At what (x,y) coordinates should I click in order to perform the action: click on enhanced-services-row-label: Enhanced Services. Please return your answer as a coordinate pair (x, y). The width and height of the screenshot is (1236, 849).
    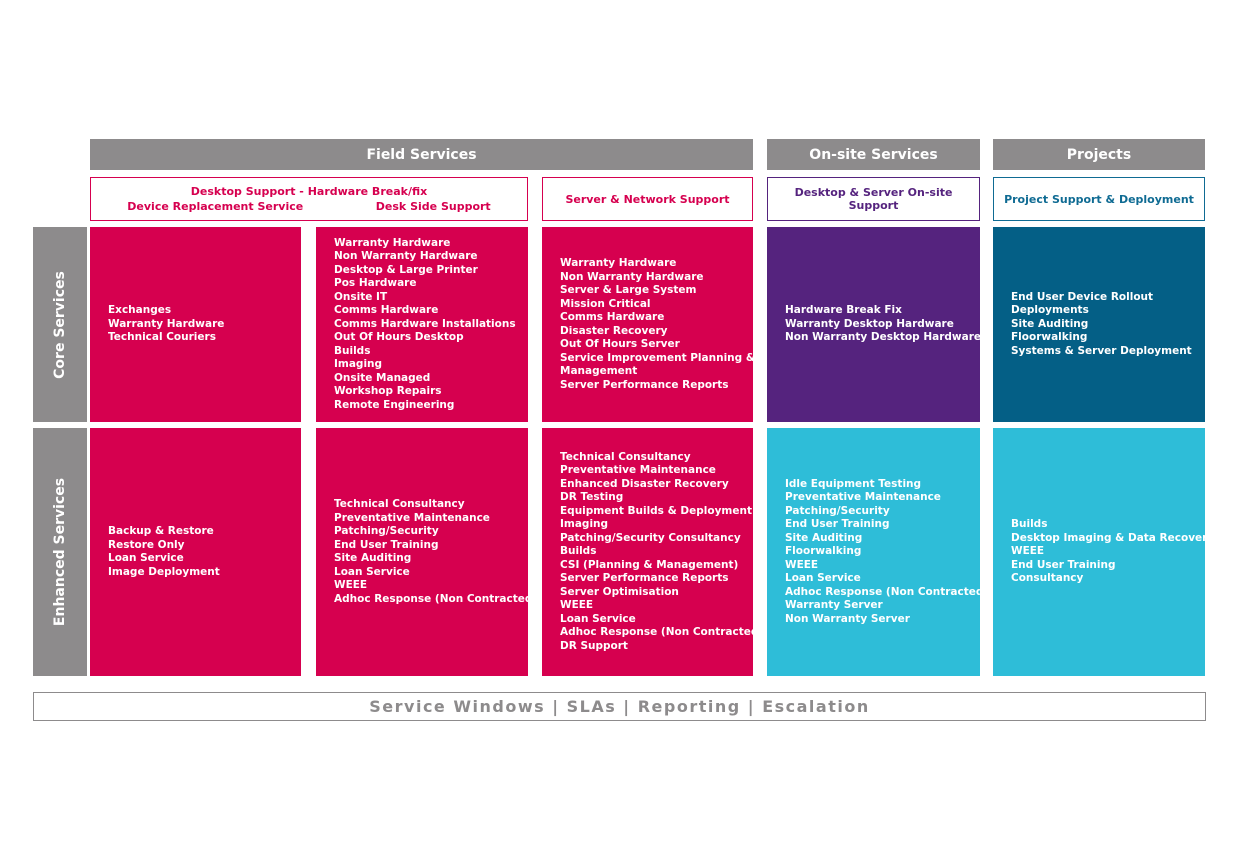
    Looking at the image, I should click on (60, 552).